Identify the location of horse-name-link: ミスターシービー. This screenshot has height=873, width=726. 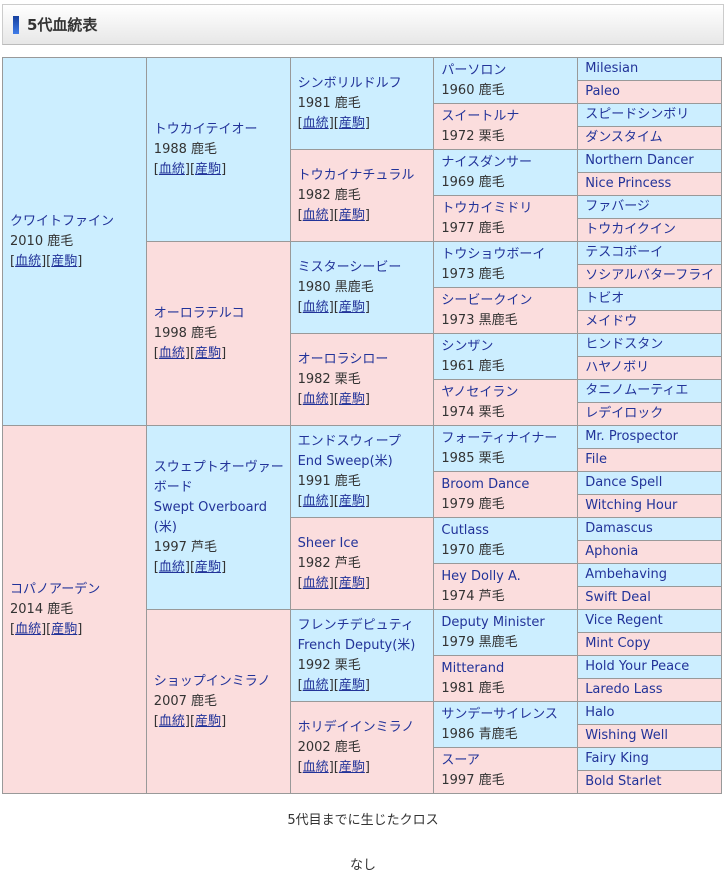
(349, 267).